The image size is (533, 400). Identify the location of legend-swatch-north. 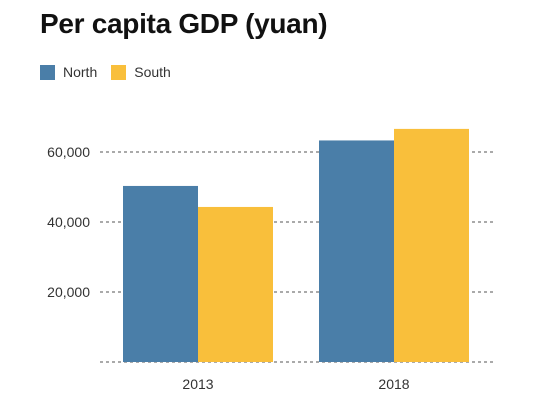
(47, 72).